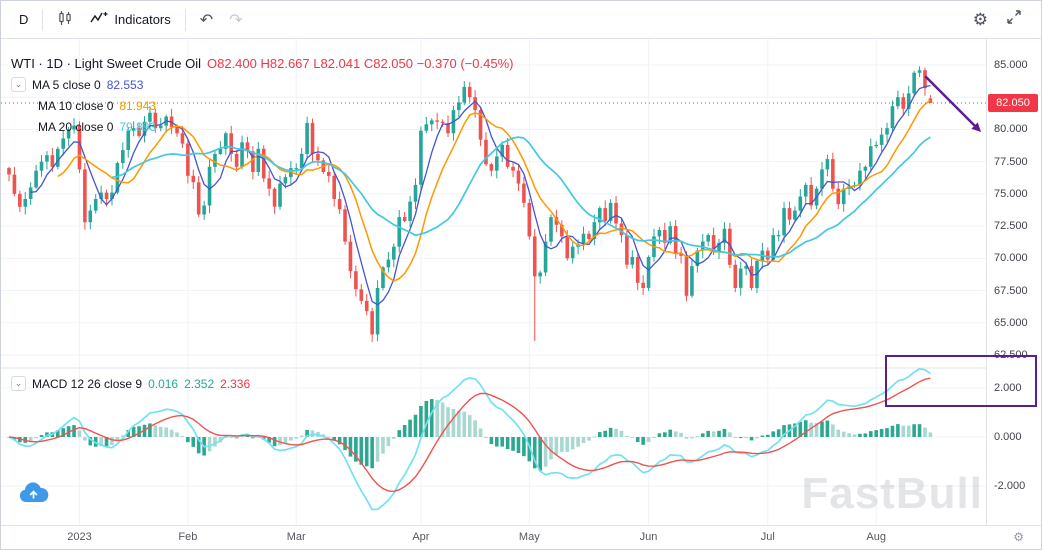 The height and width of the screenshot is (550, 1042). I want to click on cloud-icon, so click(34, 494).